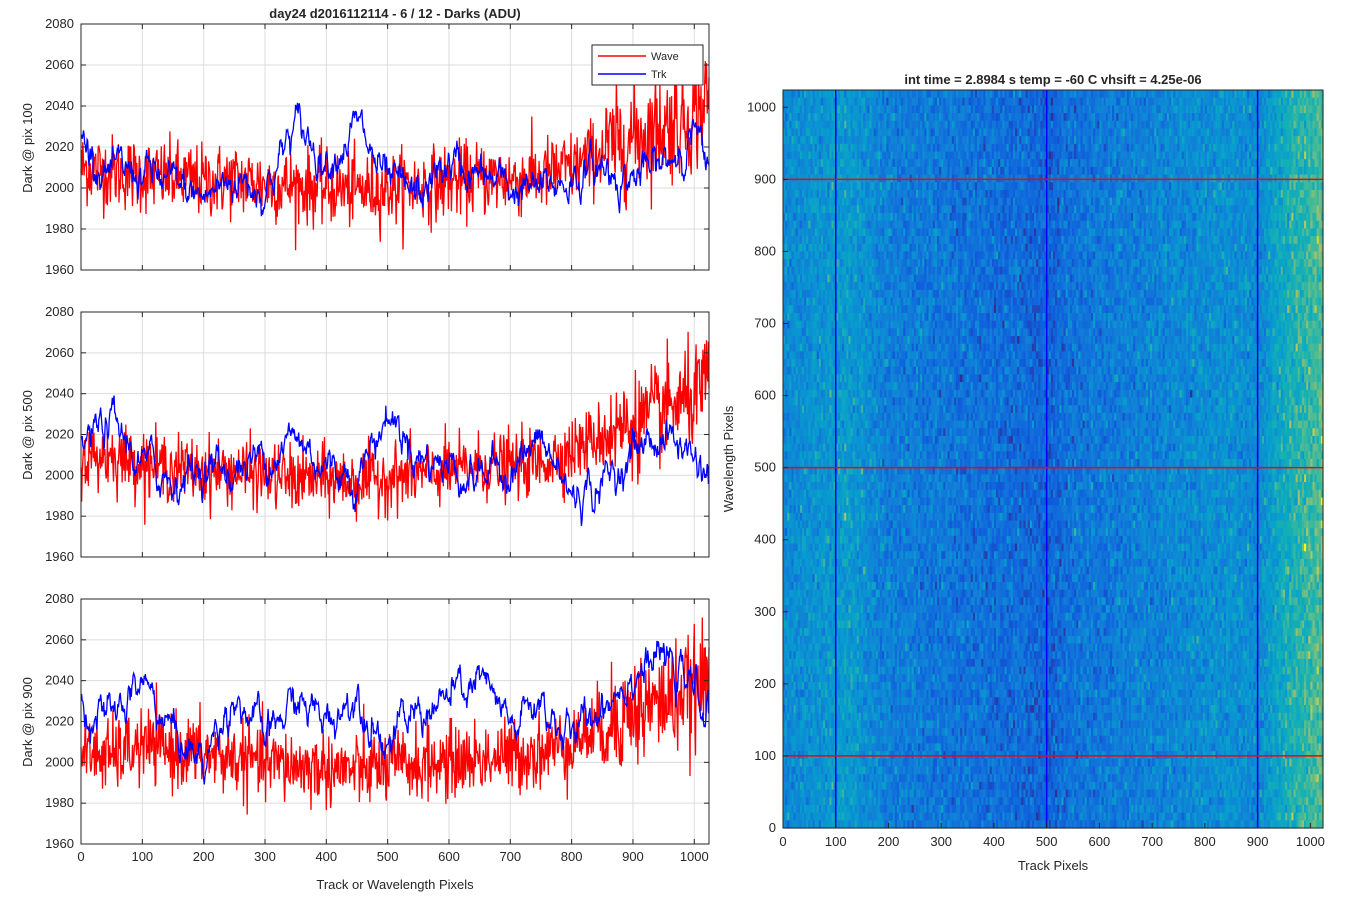  I want to click on x-tick-label: 500, so click(388, 856).